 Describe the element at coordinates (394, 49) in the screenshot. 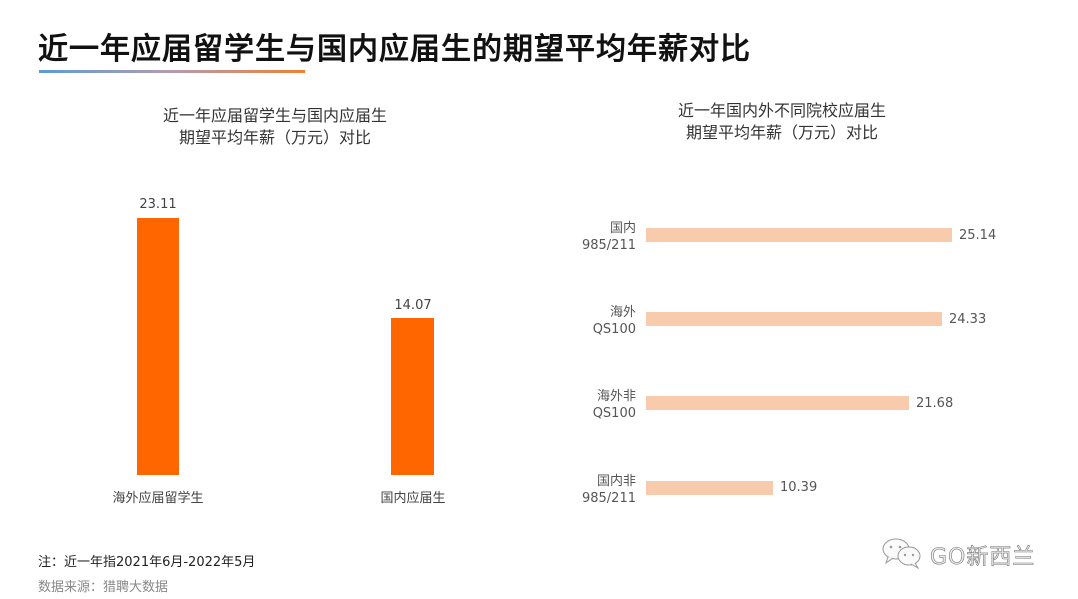

I see `page-title: 近一年应届留学生与国内应届生的期望平均年薪对比` at that location.